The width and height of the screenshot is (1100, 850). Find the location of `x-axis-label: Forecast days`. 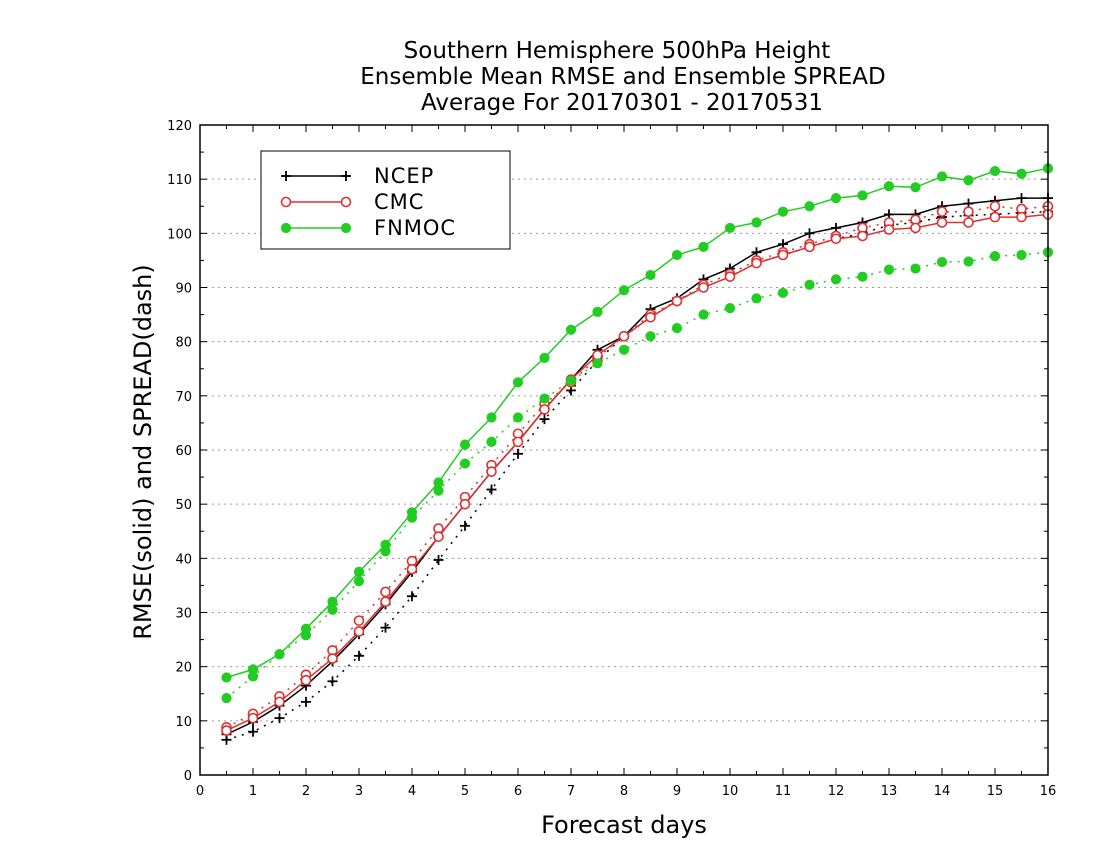

x-axis-label: Forecast days is located at coordinates (624, 825).